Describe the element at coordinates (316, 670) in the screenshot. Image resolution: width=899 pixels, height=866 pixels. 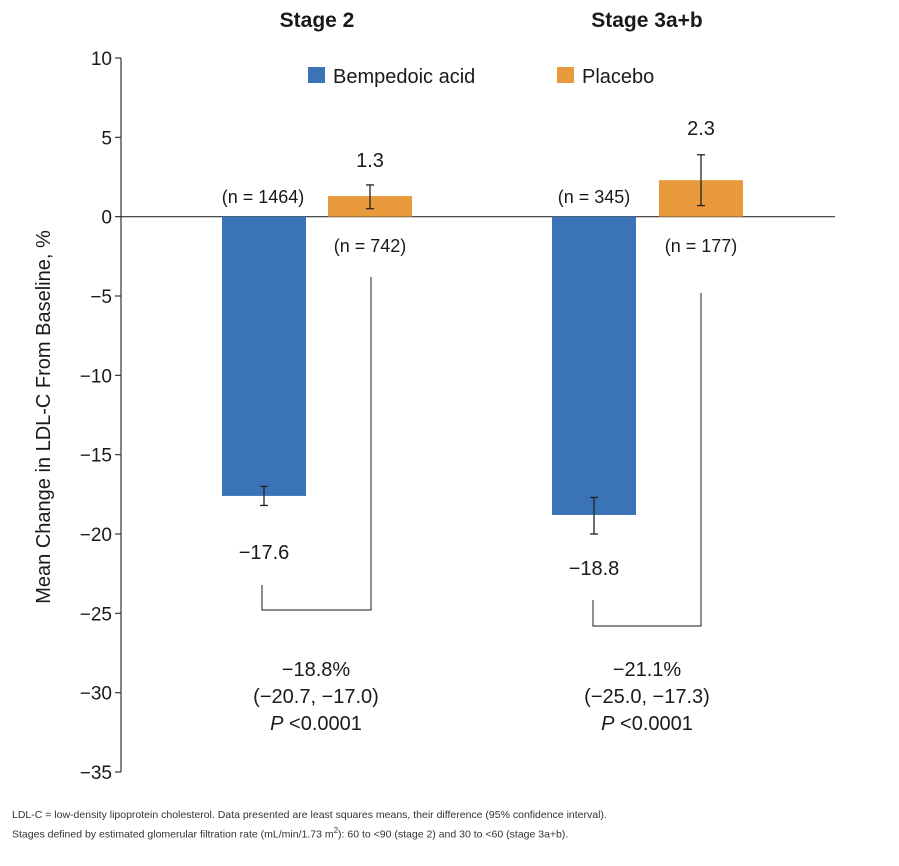
I see `difference-pct-stage-2: −18.8%` at that location.